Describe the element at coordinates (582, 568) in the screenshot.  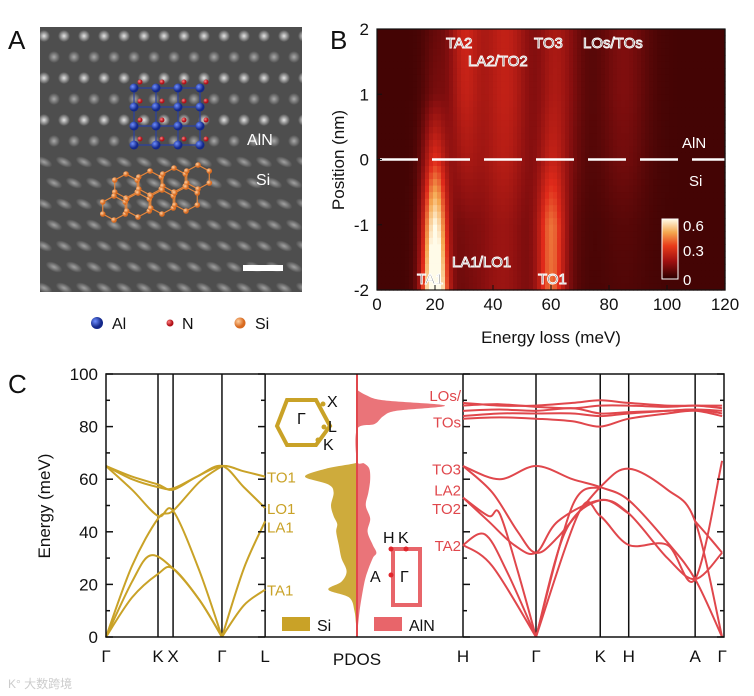
I see `aln-phonon-branch` at that location.